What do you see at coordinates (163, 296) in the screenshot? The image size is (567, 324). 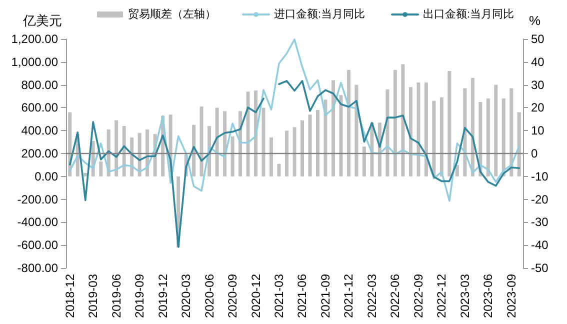 I see `x-tick-label: 2019-12` at bounding box center [163, 296].